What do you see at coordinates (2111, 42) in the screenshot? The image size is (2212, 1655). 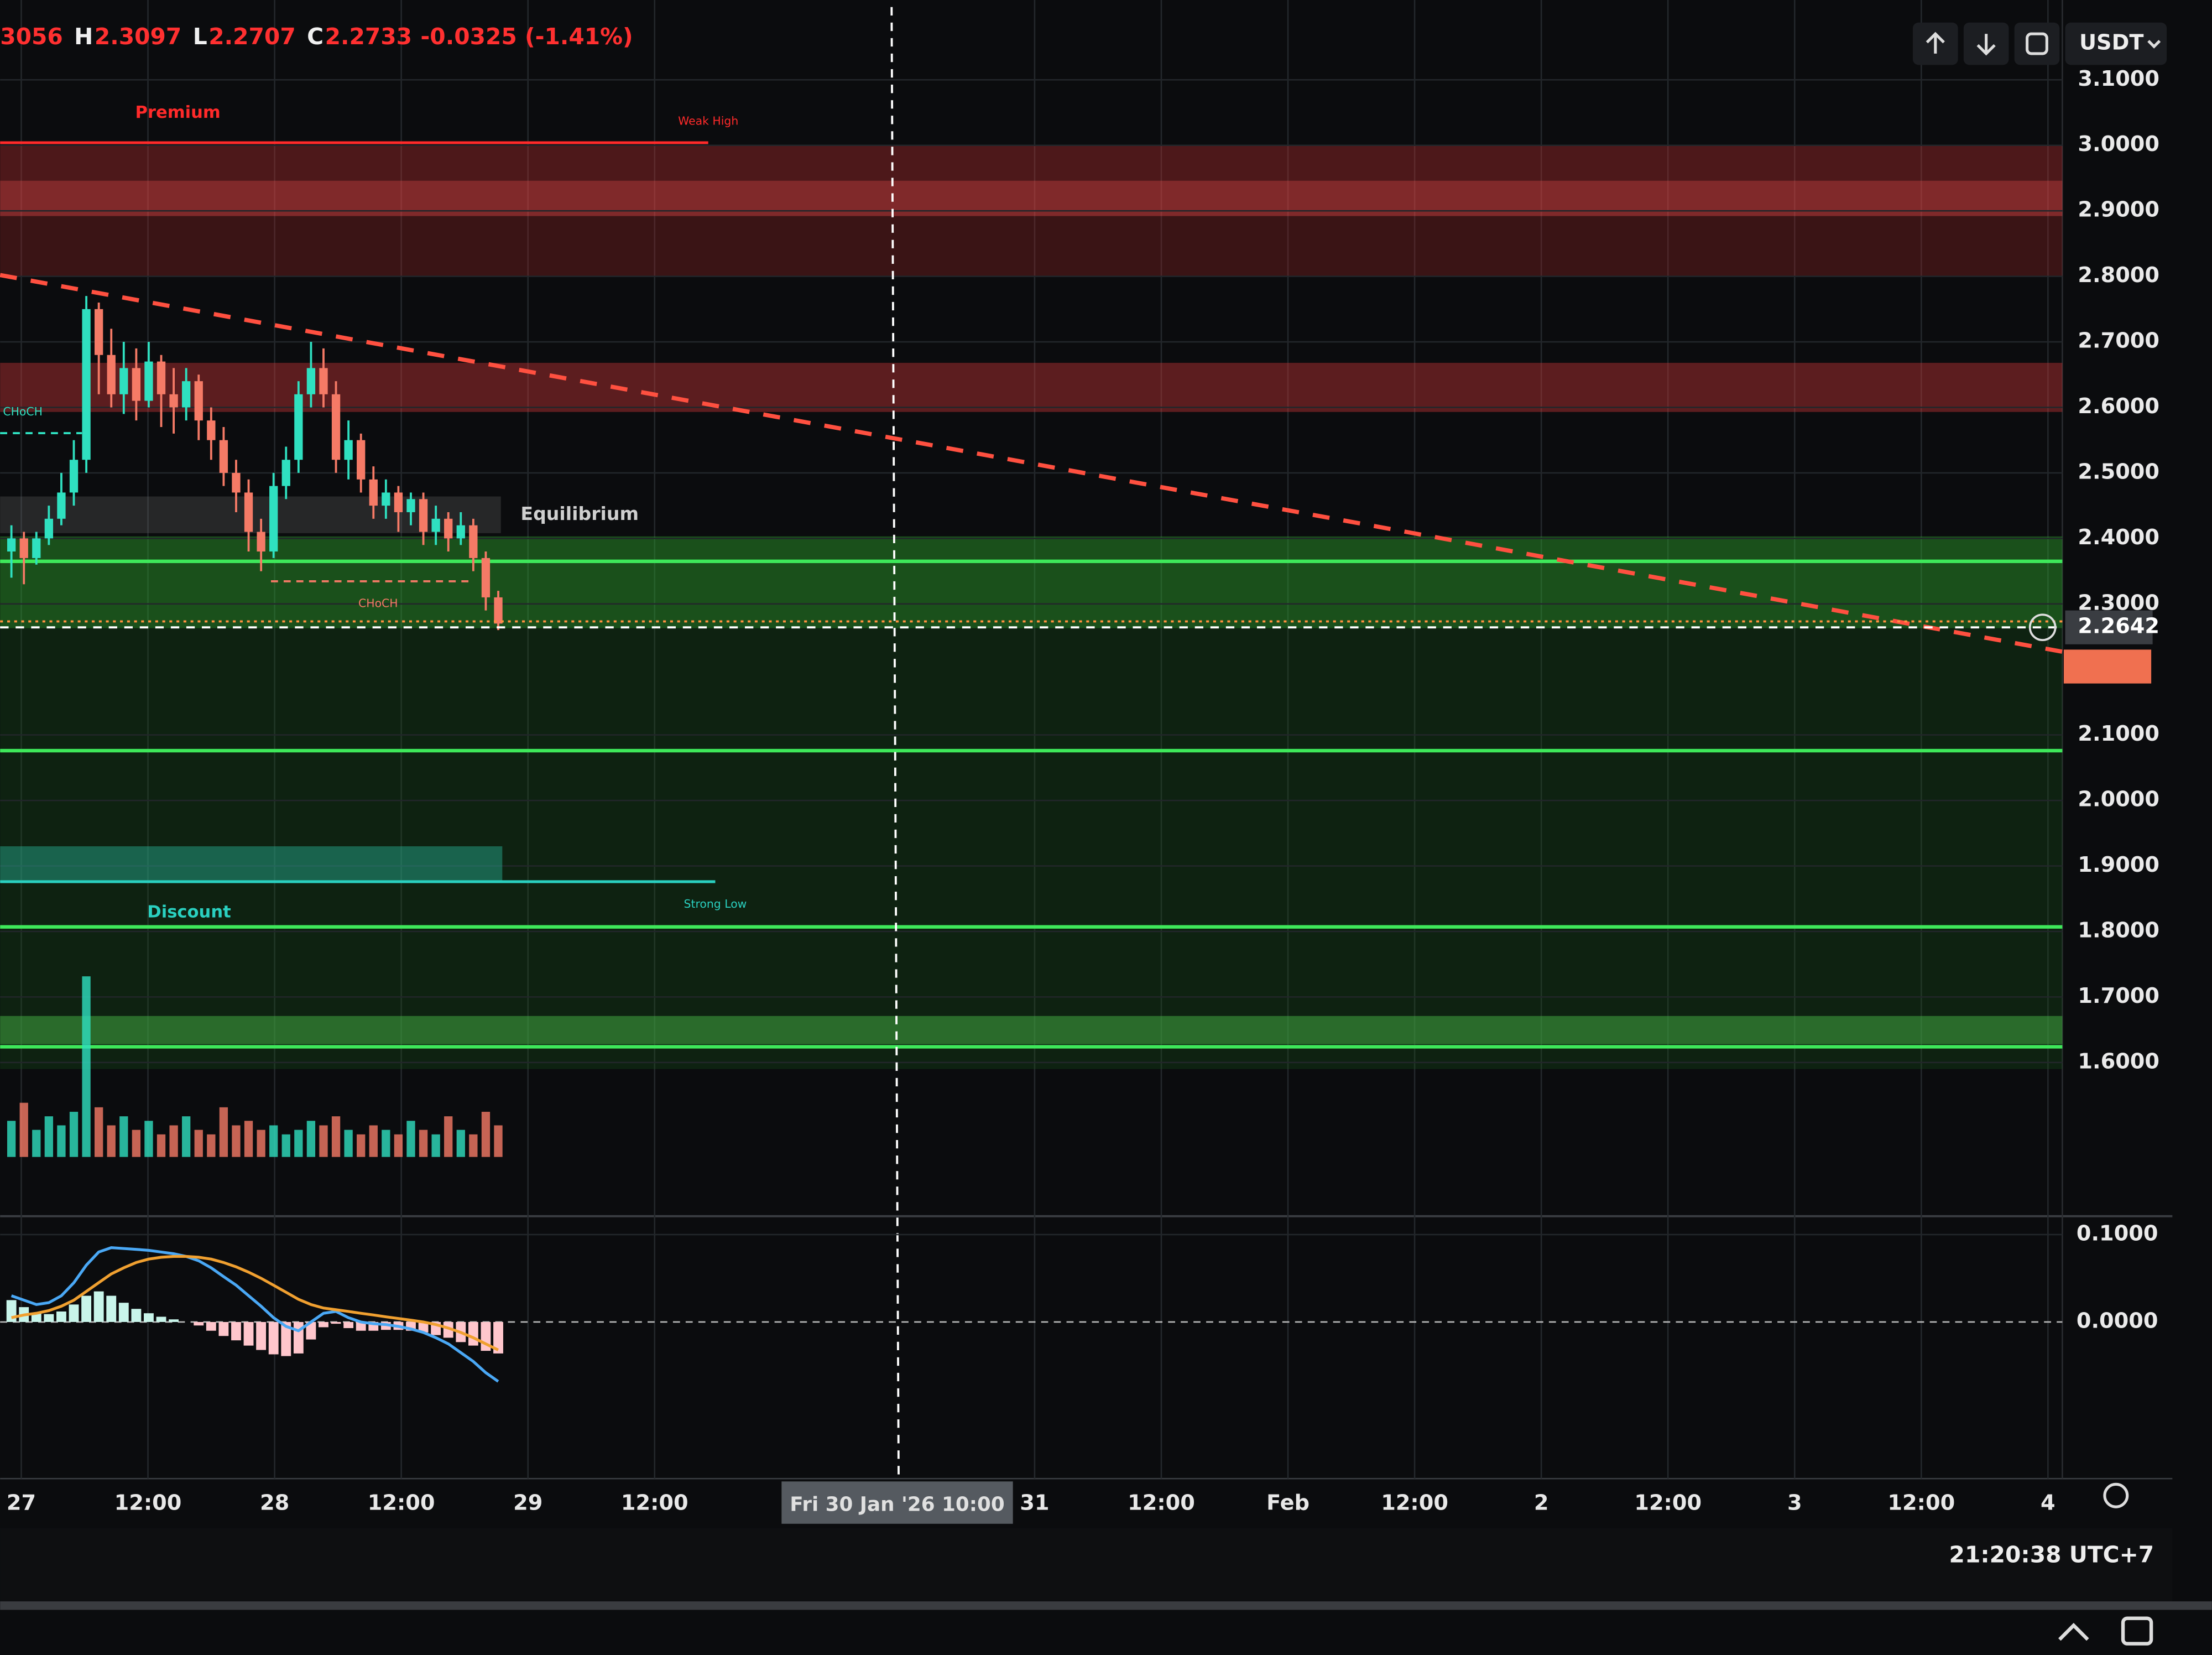 I see `currency: USDT` at bounding box center [2111, 42].